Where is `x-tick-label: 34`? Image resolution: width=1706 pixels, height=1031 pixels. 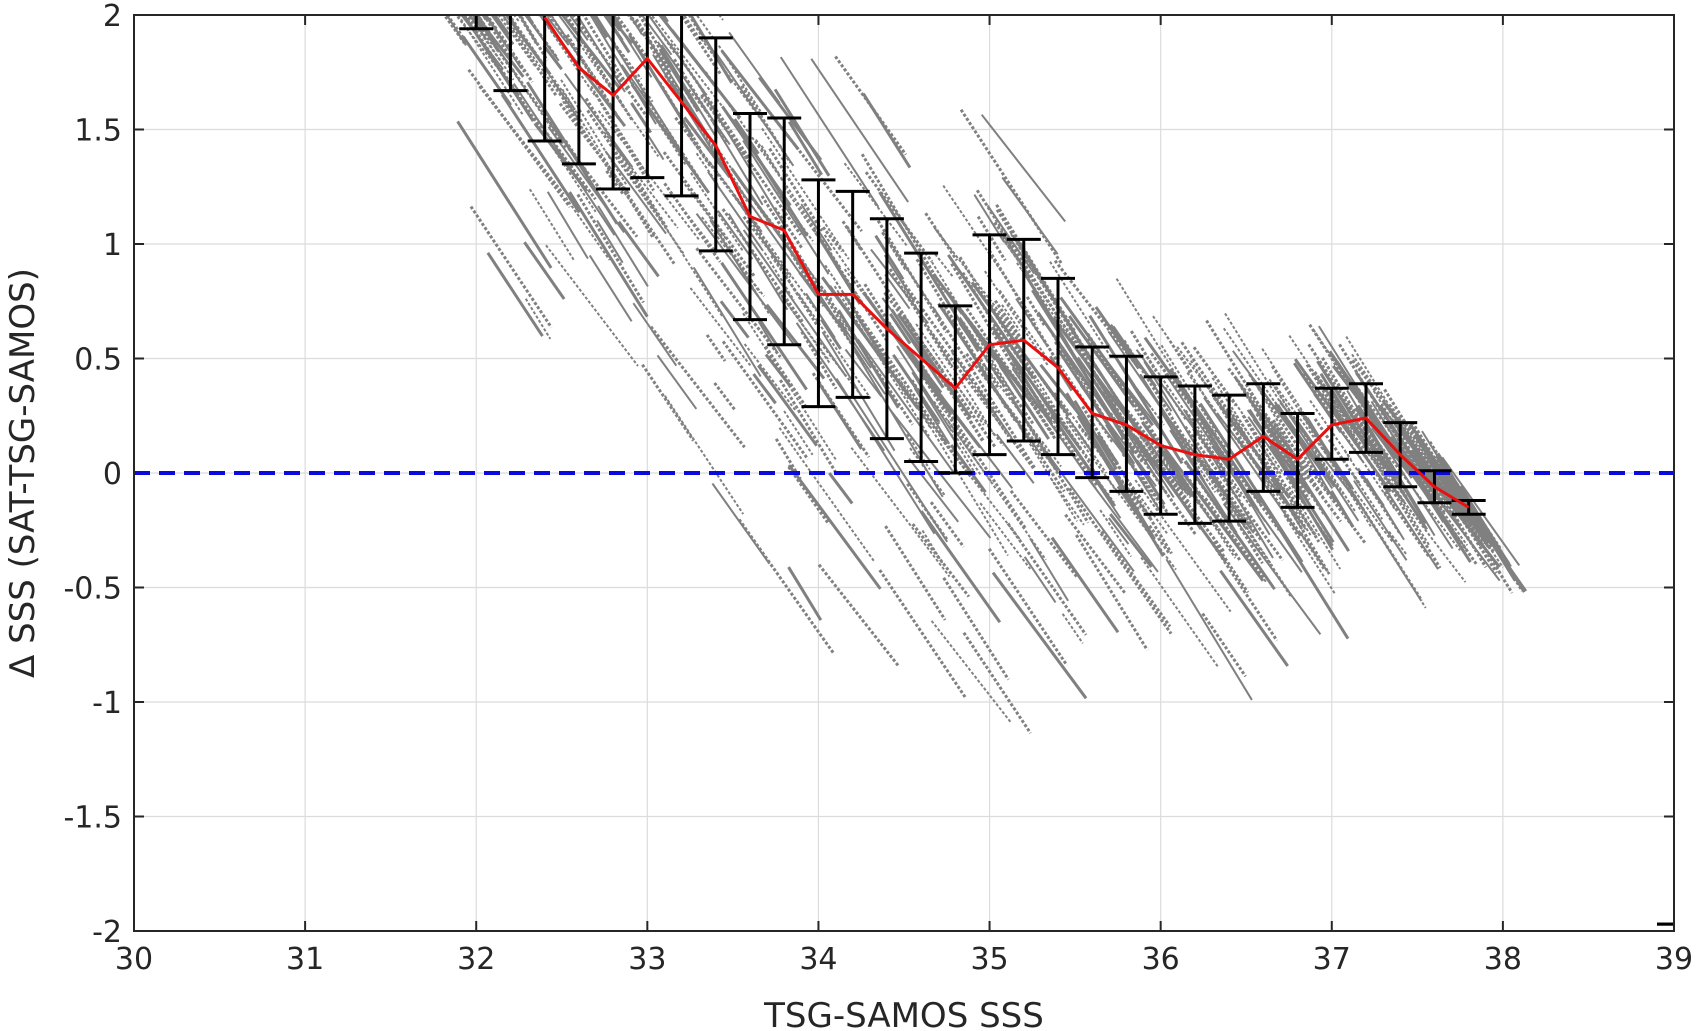 x-tick-label: 34 is located at coordinates (818, 959).